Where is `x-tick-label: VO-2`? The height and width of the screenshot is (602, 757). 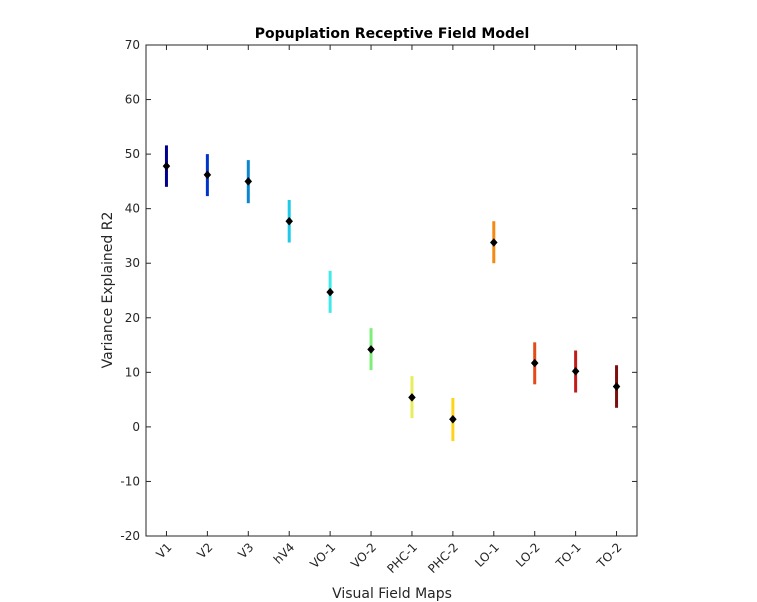
x-tick-label: VO-2 is located at coordinates (363, 555).